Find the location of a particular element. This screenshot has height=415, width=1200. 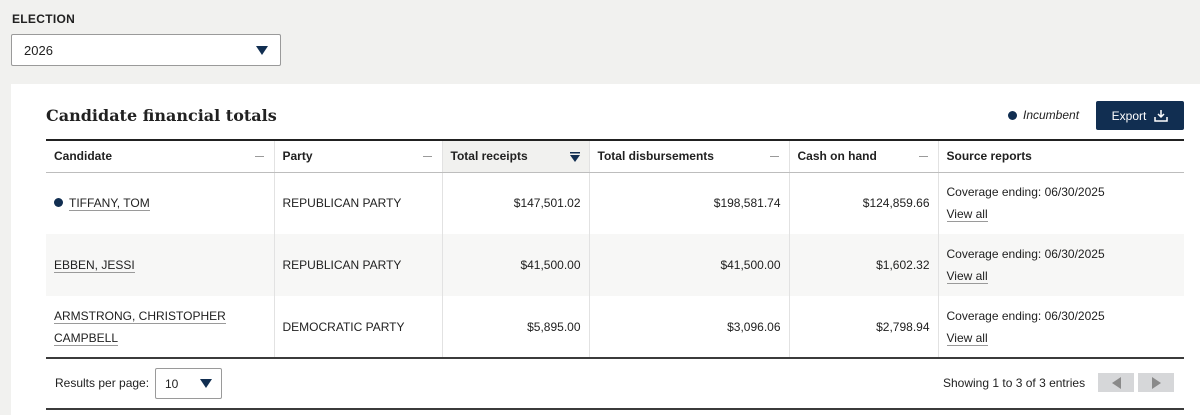

col-header-total-disbursements: Total disbursements is located at coordinates (689, 156).